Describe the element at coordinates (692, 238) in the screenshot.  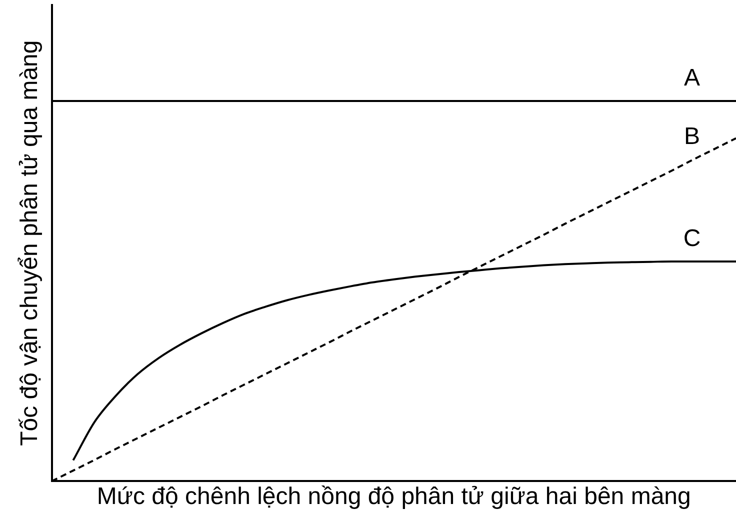
I see `series-label: C` at that location.